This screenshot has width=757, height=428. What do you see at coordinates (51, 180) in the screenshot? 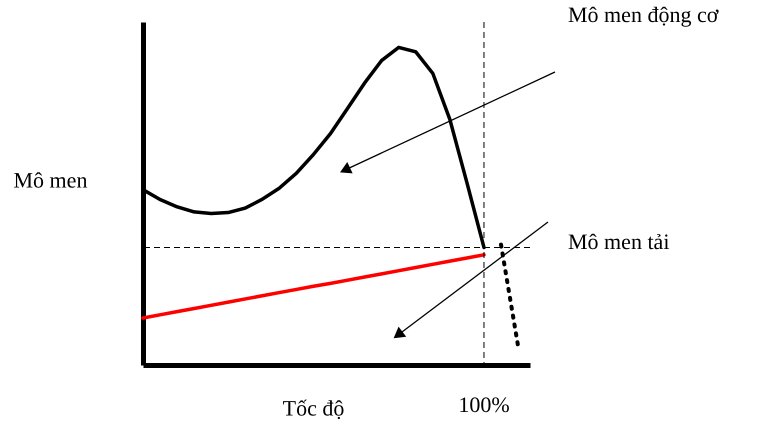
I see `y-axis-title: Mô men` at bounding box center [51, 180].